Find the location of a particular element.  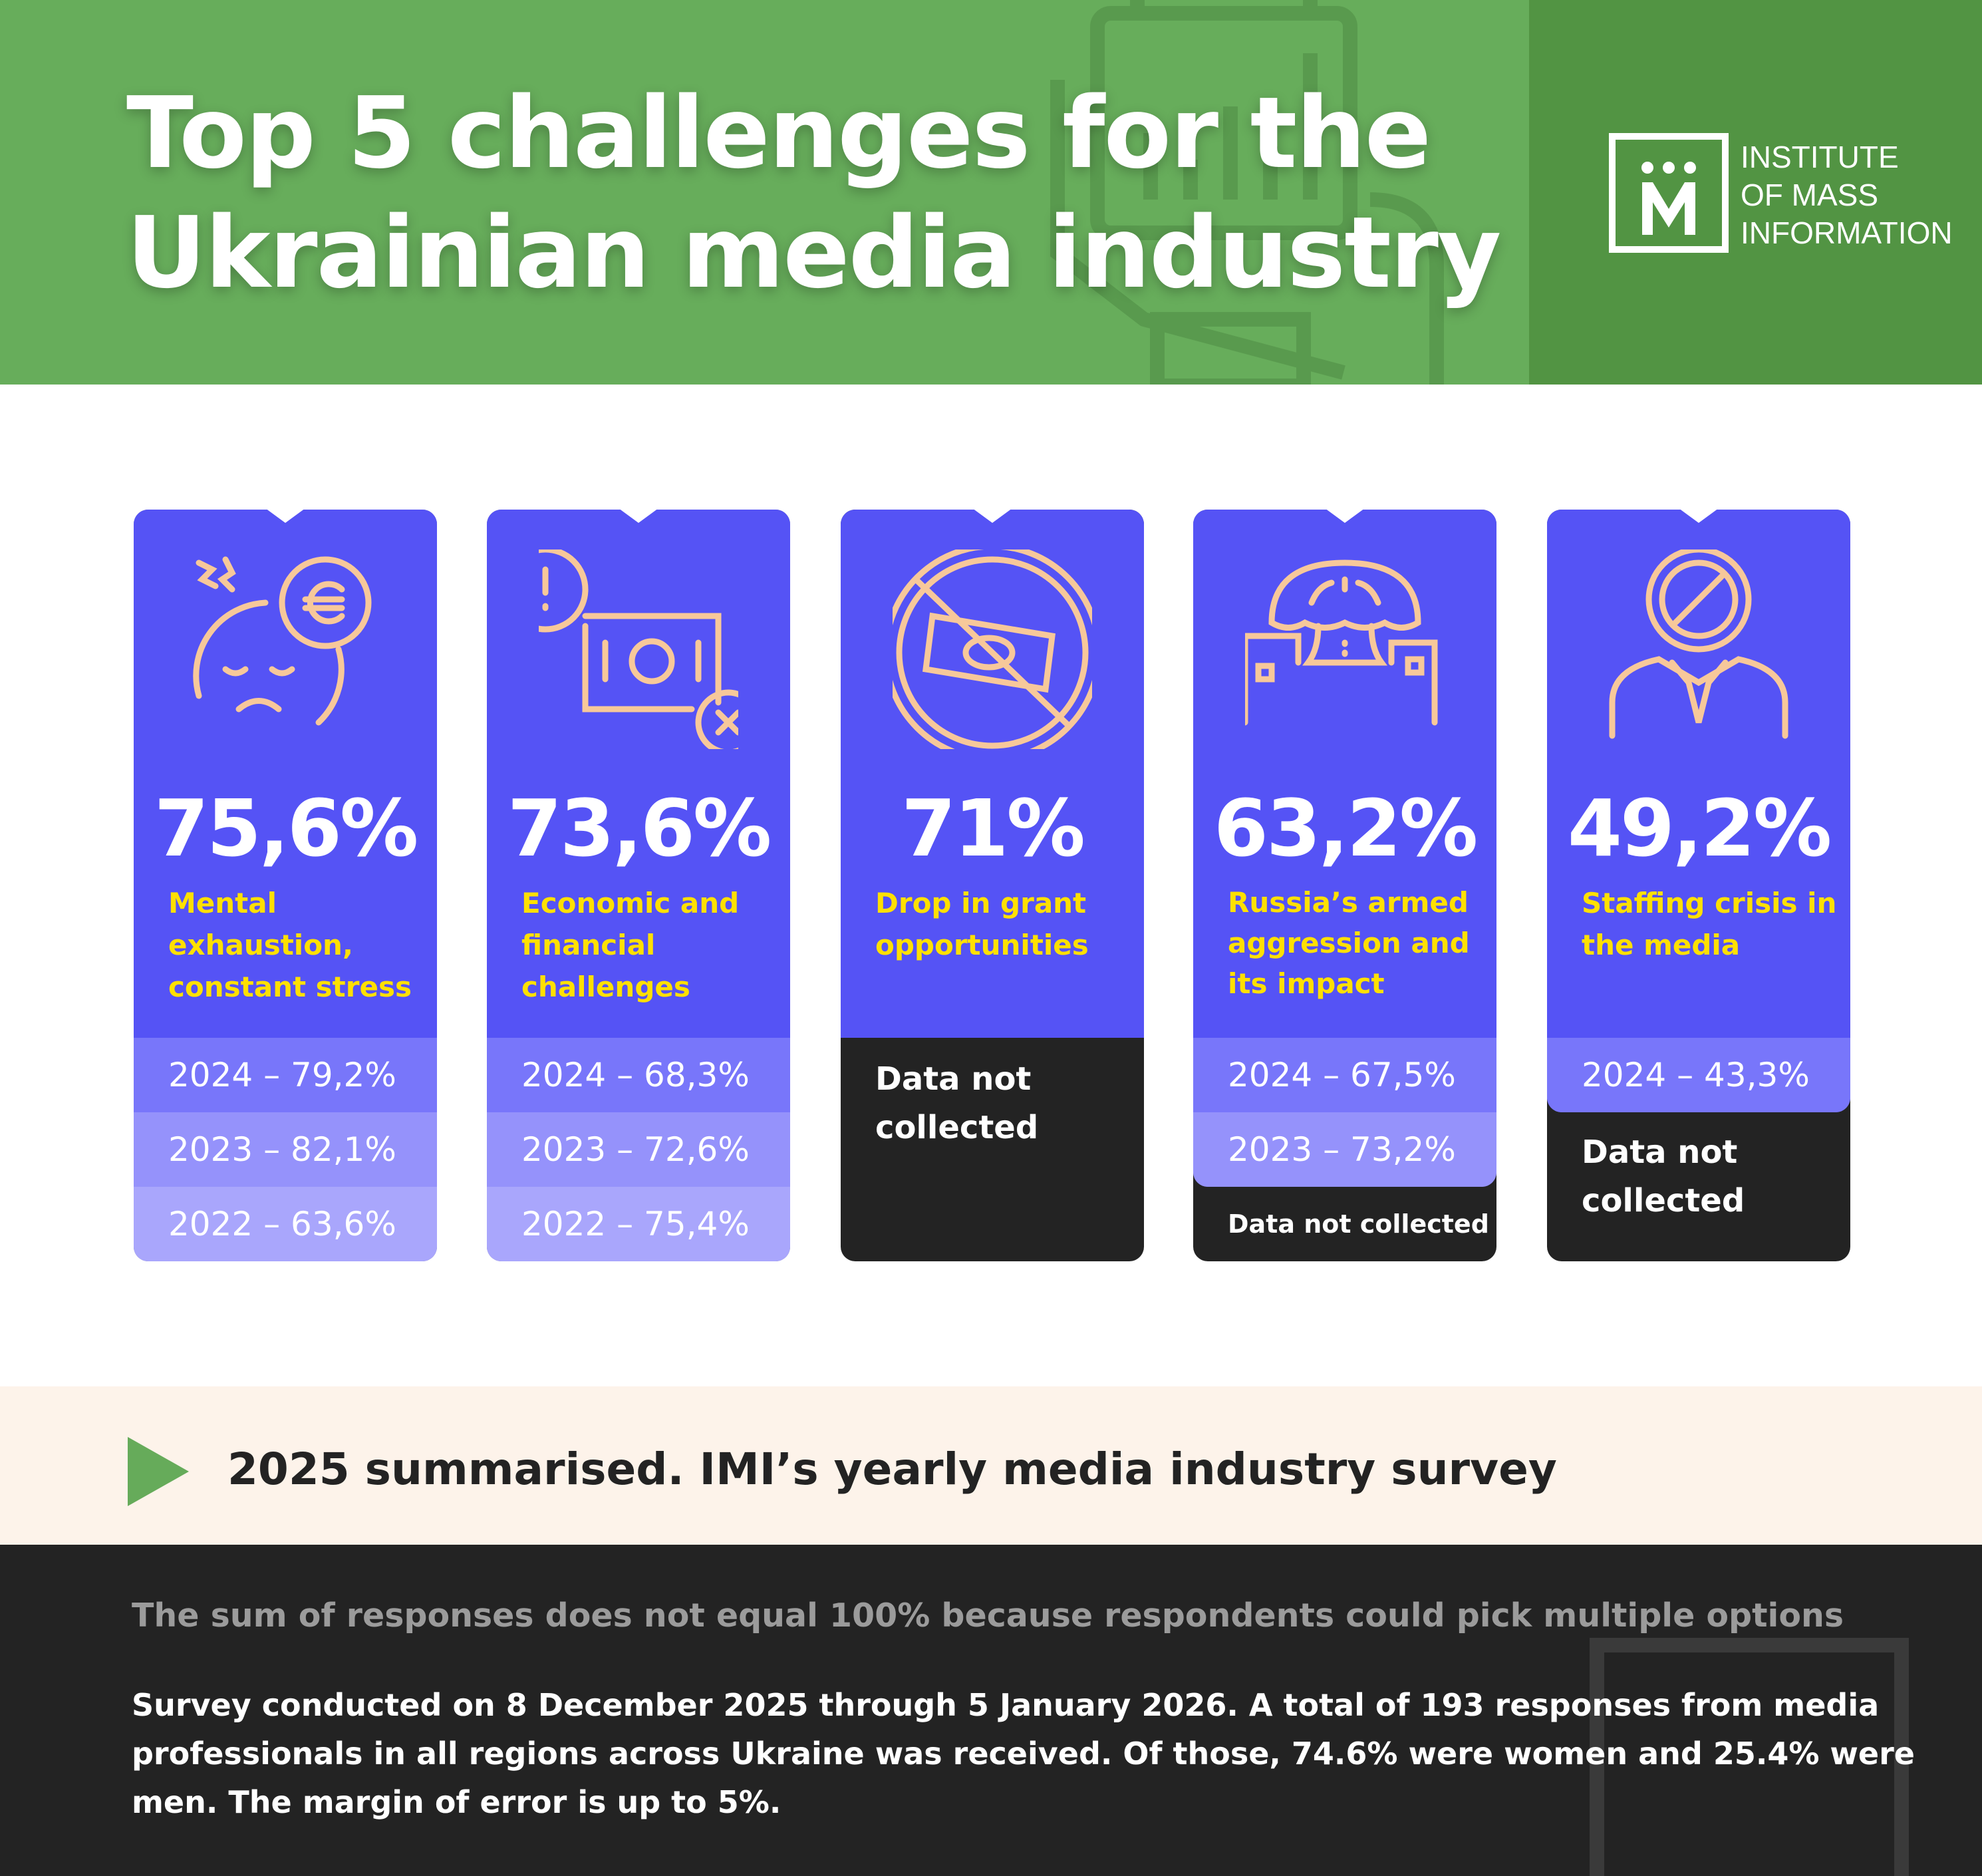

logo-text: INSTITUTE OF MASS INFORMATION is located at coordinates (1847, 195).